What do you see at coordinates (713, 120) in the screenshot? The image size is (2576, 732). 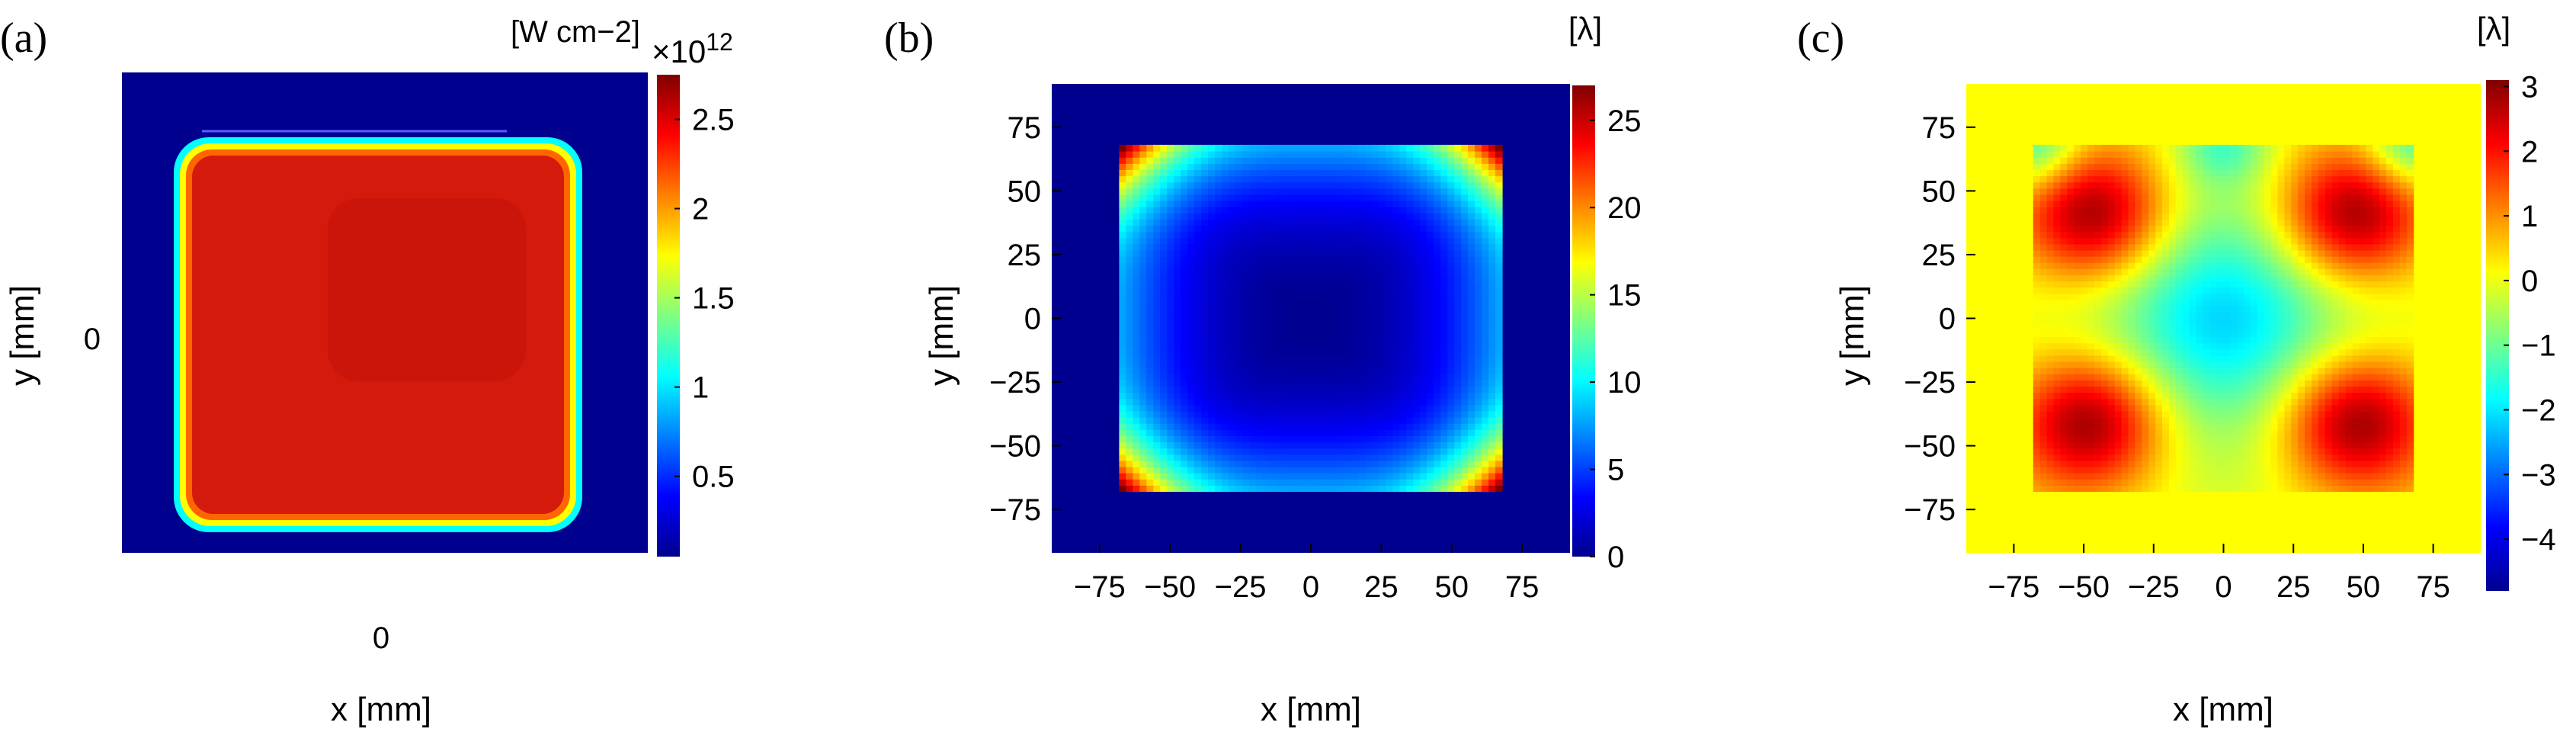 I see `colorbar-tick-label: 2.5` at bounding box center [713, 120].